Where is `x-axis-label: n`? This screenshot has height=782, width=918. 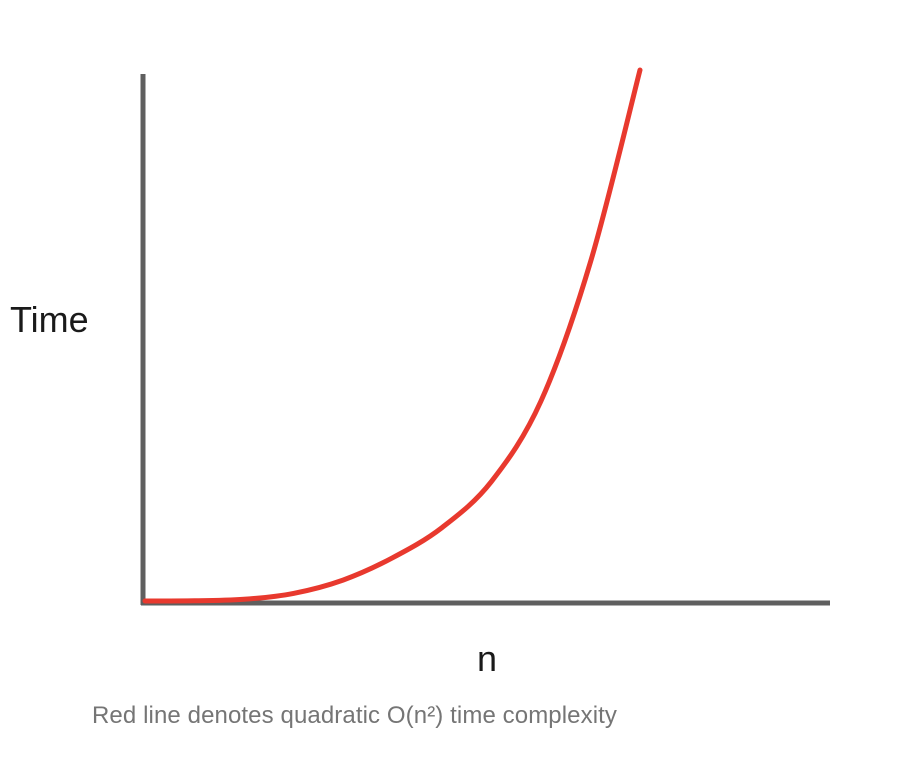
x-axis-label: n is located at coordinates (487, 658).